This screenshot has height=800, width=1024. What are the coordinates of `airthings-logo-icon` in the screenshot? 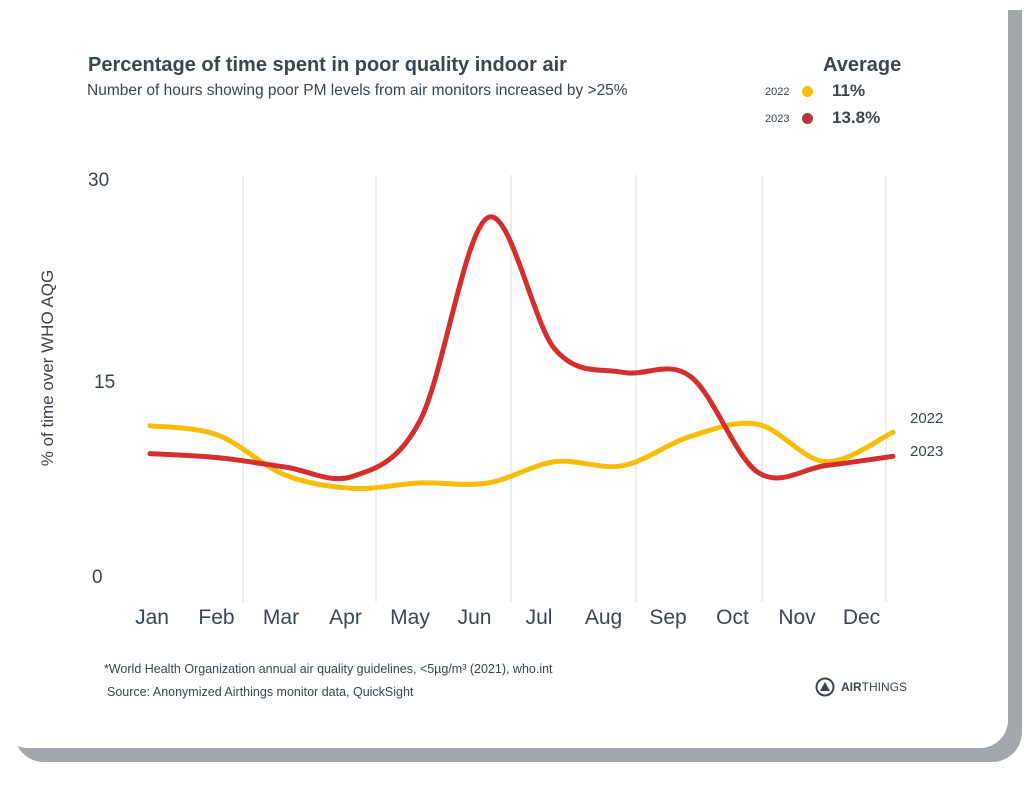 It's located at (825, 687).